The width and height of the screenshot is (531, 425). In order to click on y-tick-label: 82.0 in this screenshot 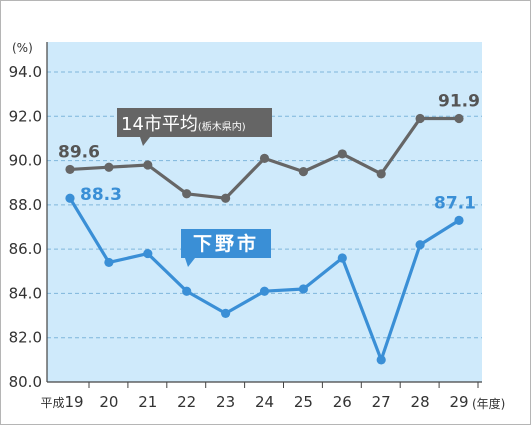, I will do `click(25, 338)`.